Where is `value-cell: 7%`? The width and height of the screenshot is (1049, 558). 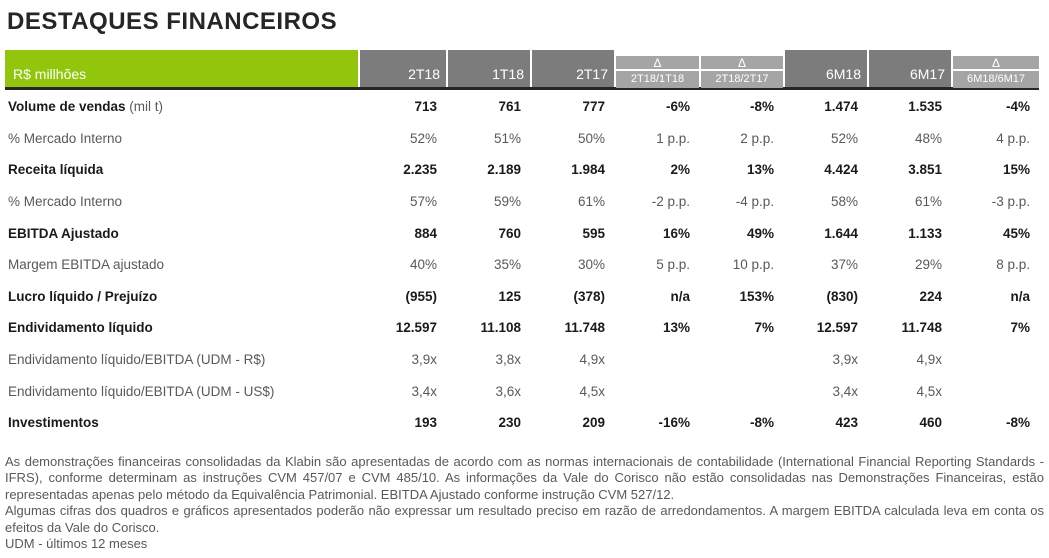 value-cell: 7% is located at coordinates (764, 328).